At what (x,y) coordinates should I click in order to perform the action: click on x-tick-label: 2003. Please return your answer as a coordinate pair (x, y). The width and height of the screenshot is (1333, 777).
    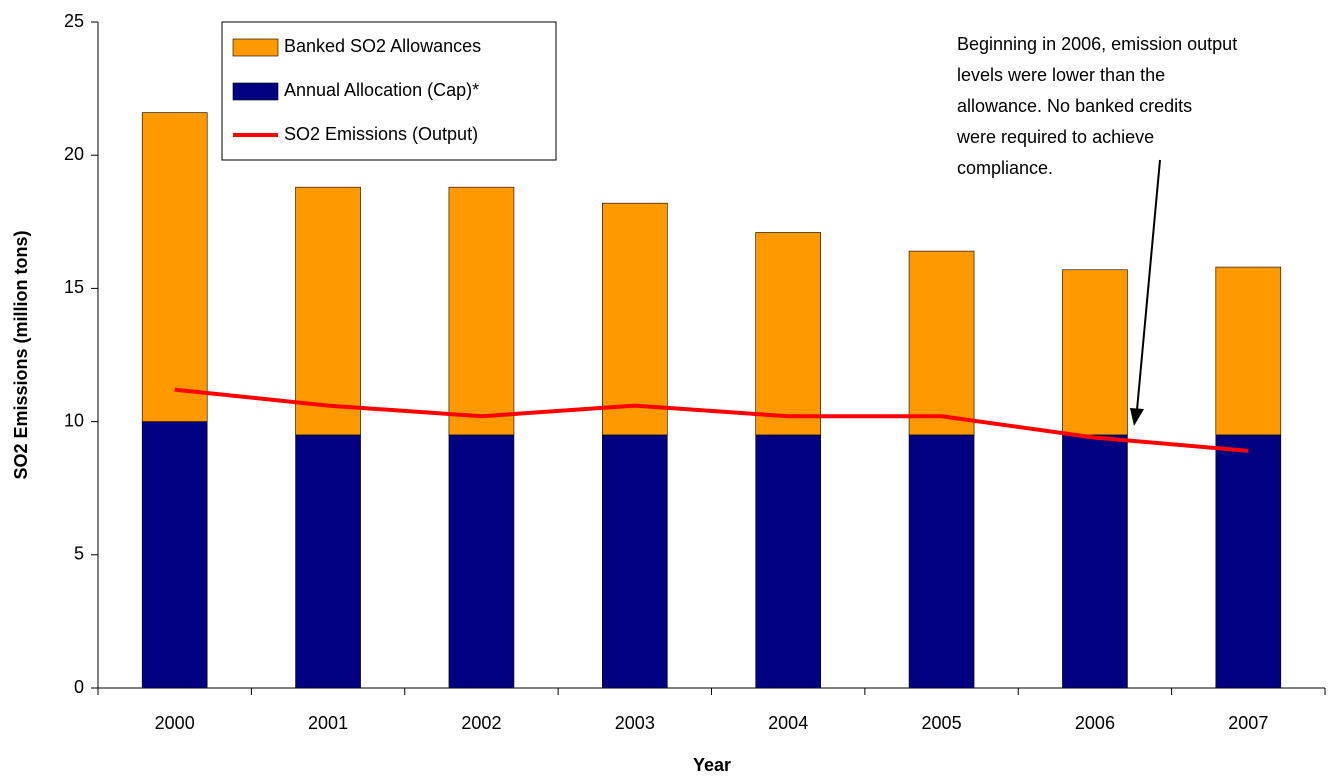
    Looking at the image, I should click on (635, 723).